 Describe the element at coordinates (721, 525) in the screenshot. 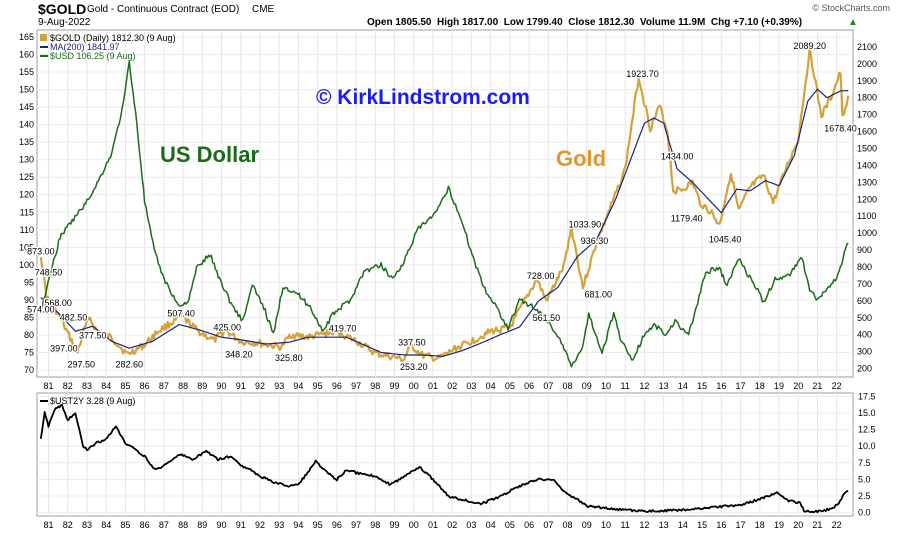

I see `lower-x-tick-label: 16` at that location.